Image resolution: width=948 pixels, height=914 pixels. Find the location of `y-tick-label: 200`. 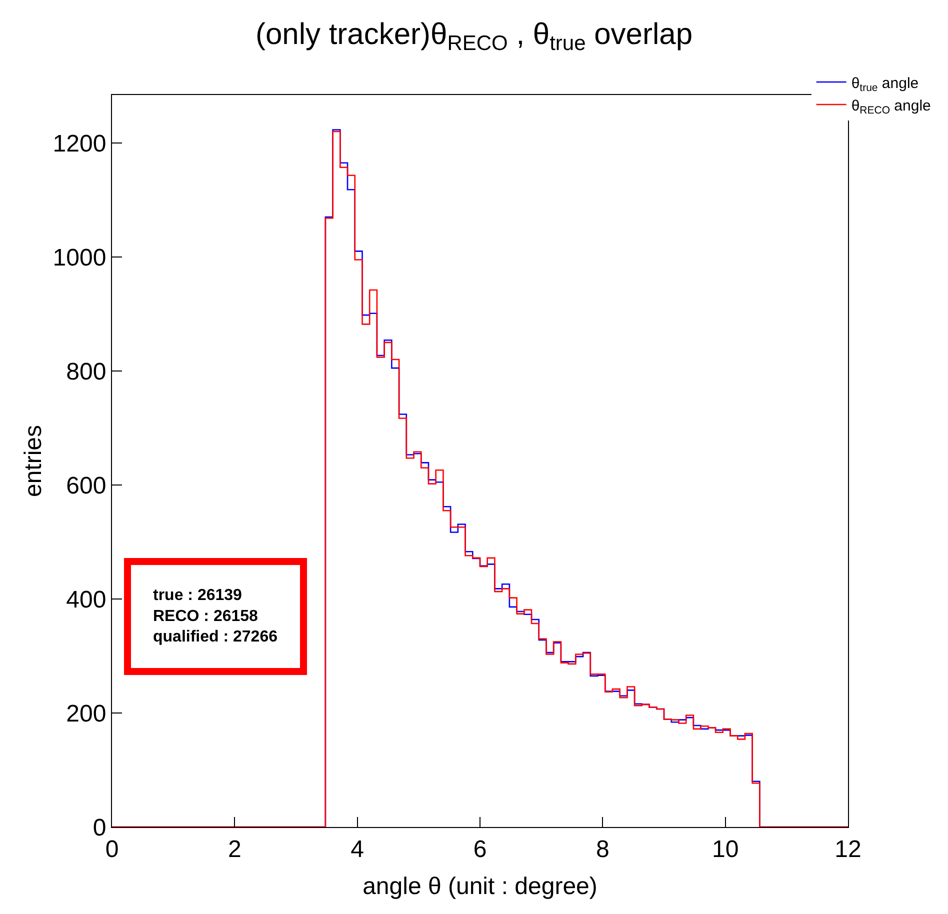

y-tick-label: 200 is located at coordinates (86, 714).